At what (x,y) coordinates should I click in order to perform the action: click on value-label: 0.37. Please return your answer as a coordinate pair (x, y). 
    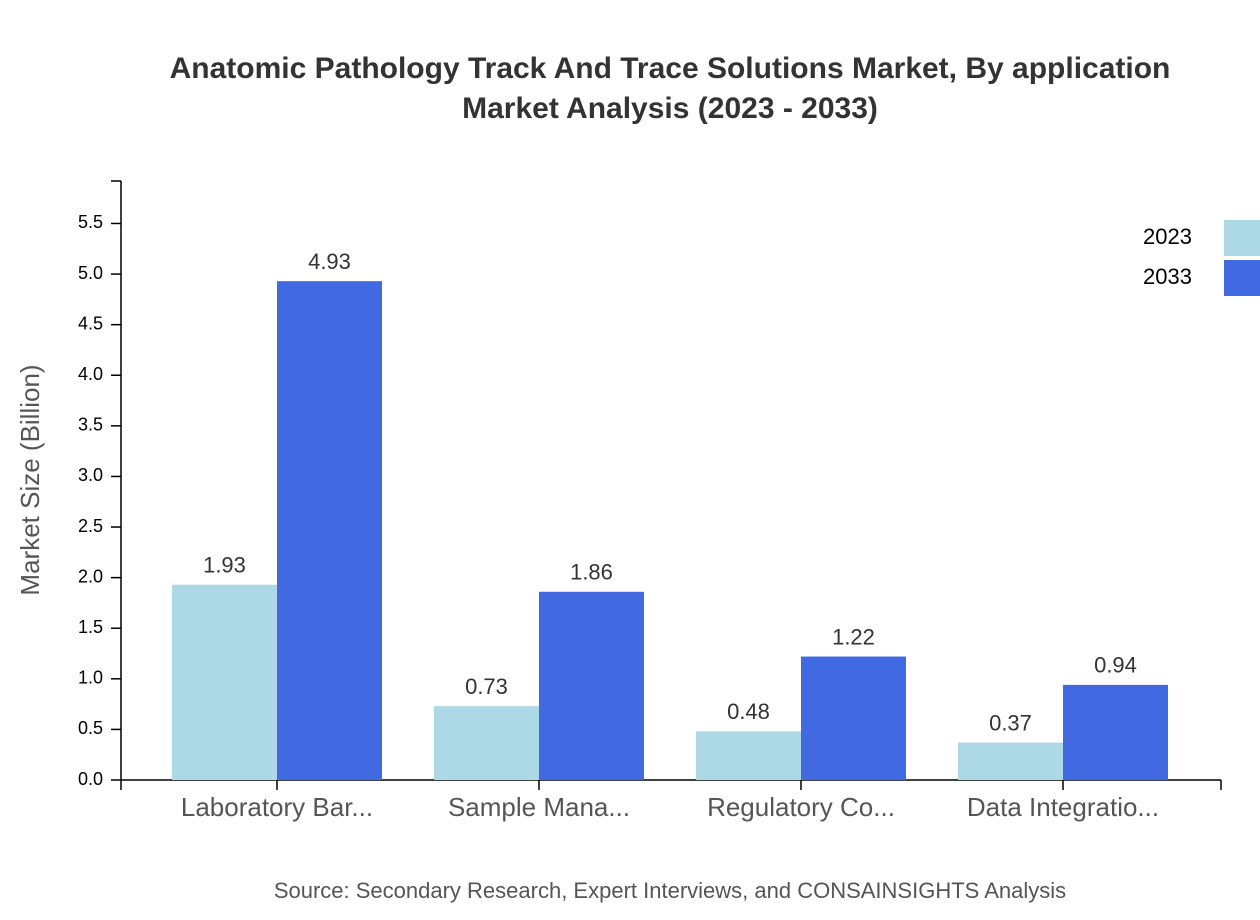
    Looking at the image, I should click on (1010, 722).